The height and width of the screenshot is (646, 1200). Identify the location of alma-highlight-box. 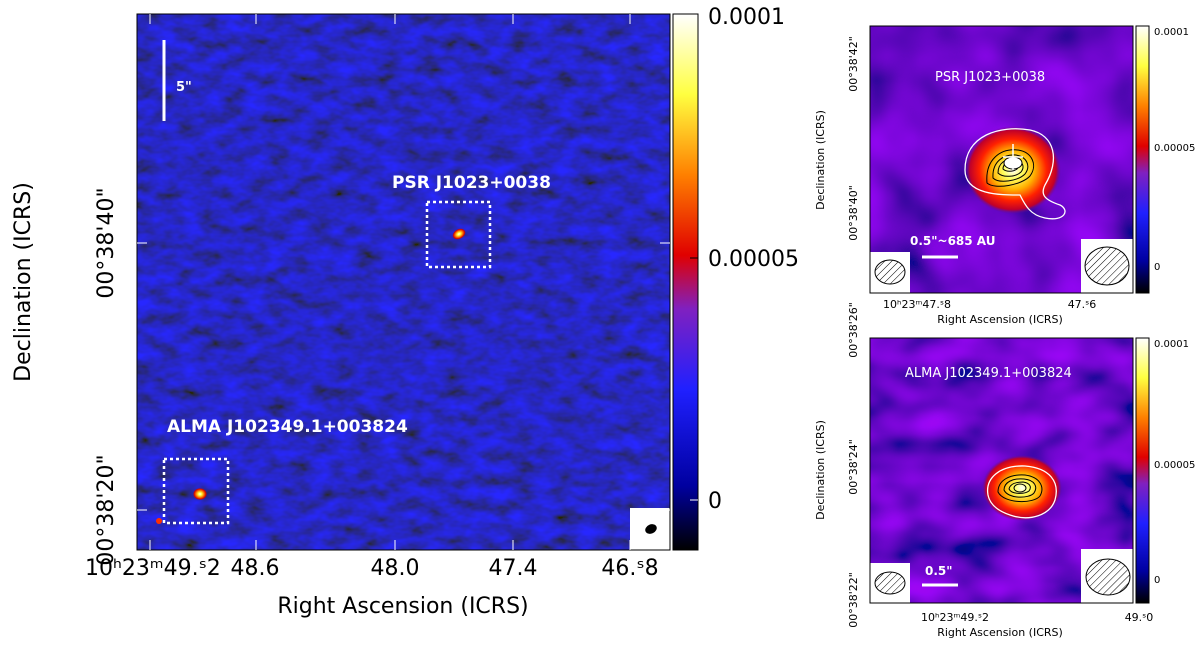
(196, 491).